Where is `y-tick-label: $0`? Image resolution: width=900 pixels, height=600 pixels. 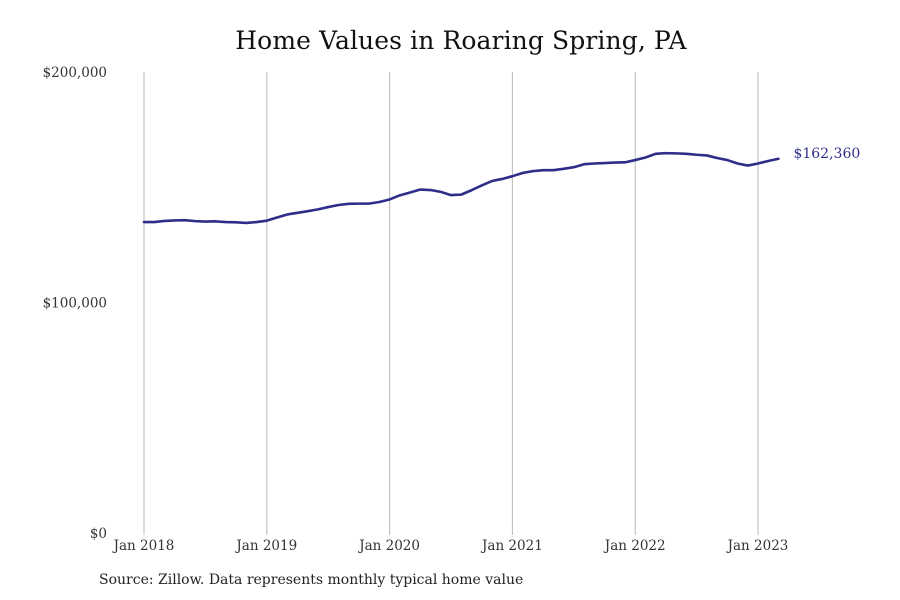 y-tick-label: $0 is located at coordinates (98, 534).